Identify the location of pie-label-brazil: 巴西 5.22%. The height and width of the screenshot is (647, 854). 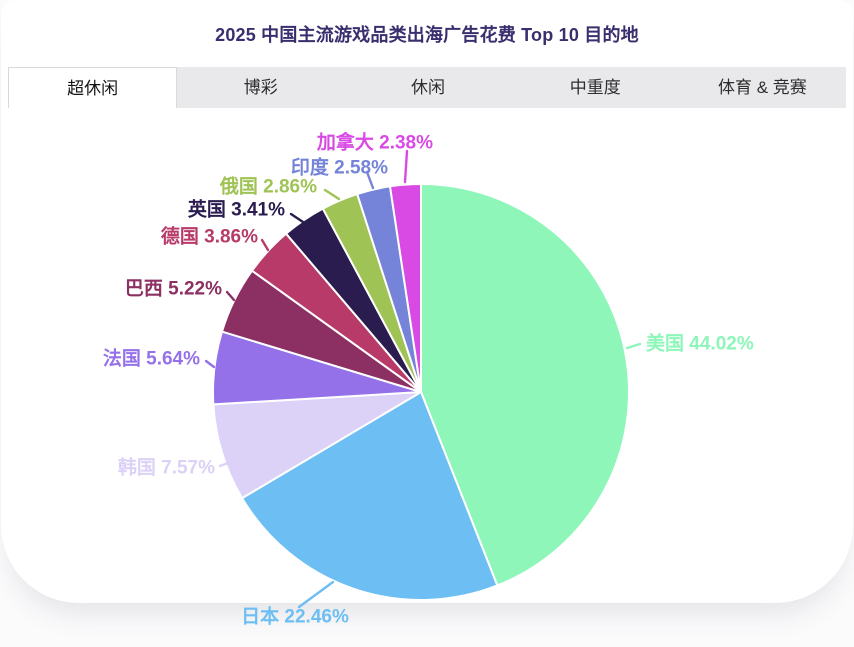
(173, 289).